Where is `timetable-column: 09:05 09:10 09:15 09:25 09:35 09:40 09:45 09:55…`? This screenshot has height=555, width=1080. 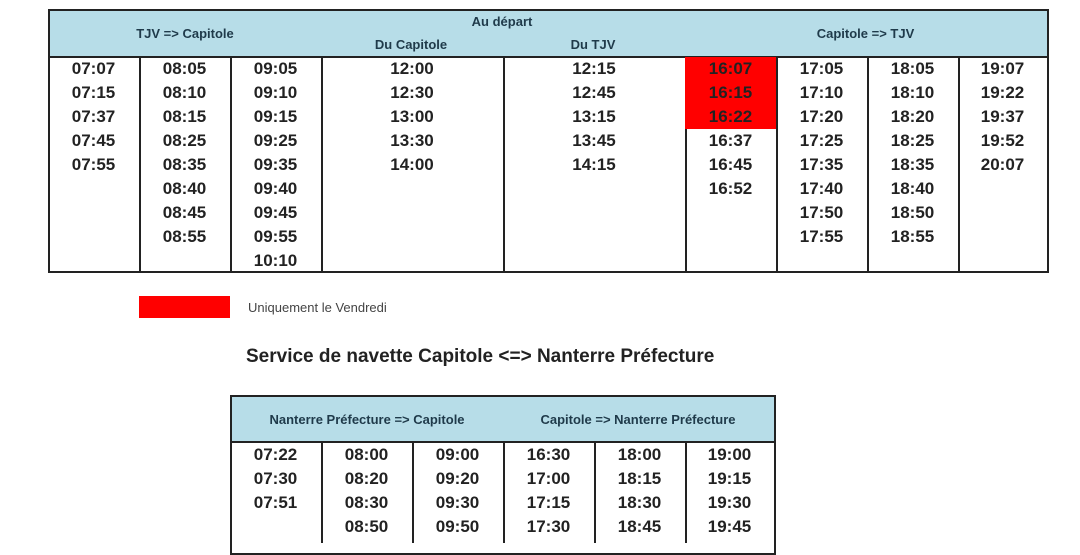
timetable-column: 09:05 09:10 09:15 09:25 09:35 09:40 09:45 09:55… is located at coordinates (276, 165).